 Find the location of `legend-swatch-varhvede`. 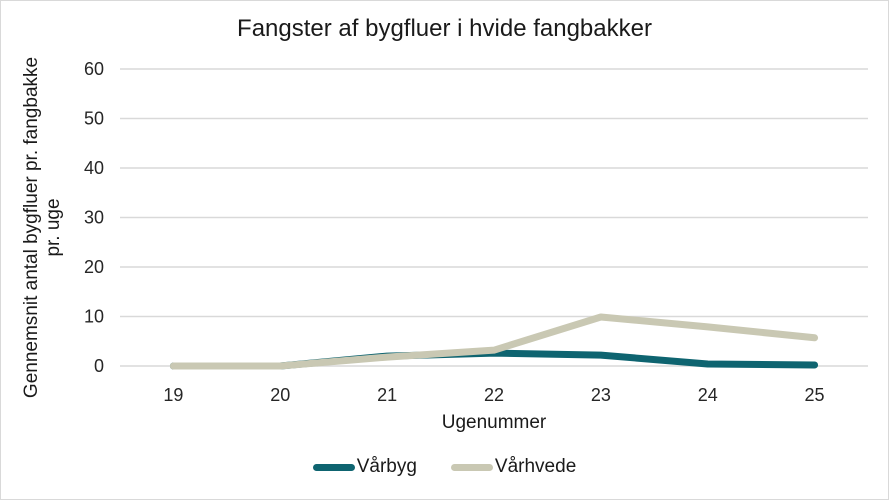

legend-swatch-varhvede is located at coordinates (471, 467).